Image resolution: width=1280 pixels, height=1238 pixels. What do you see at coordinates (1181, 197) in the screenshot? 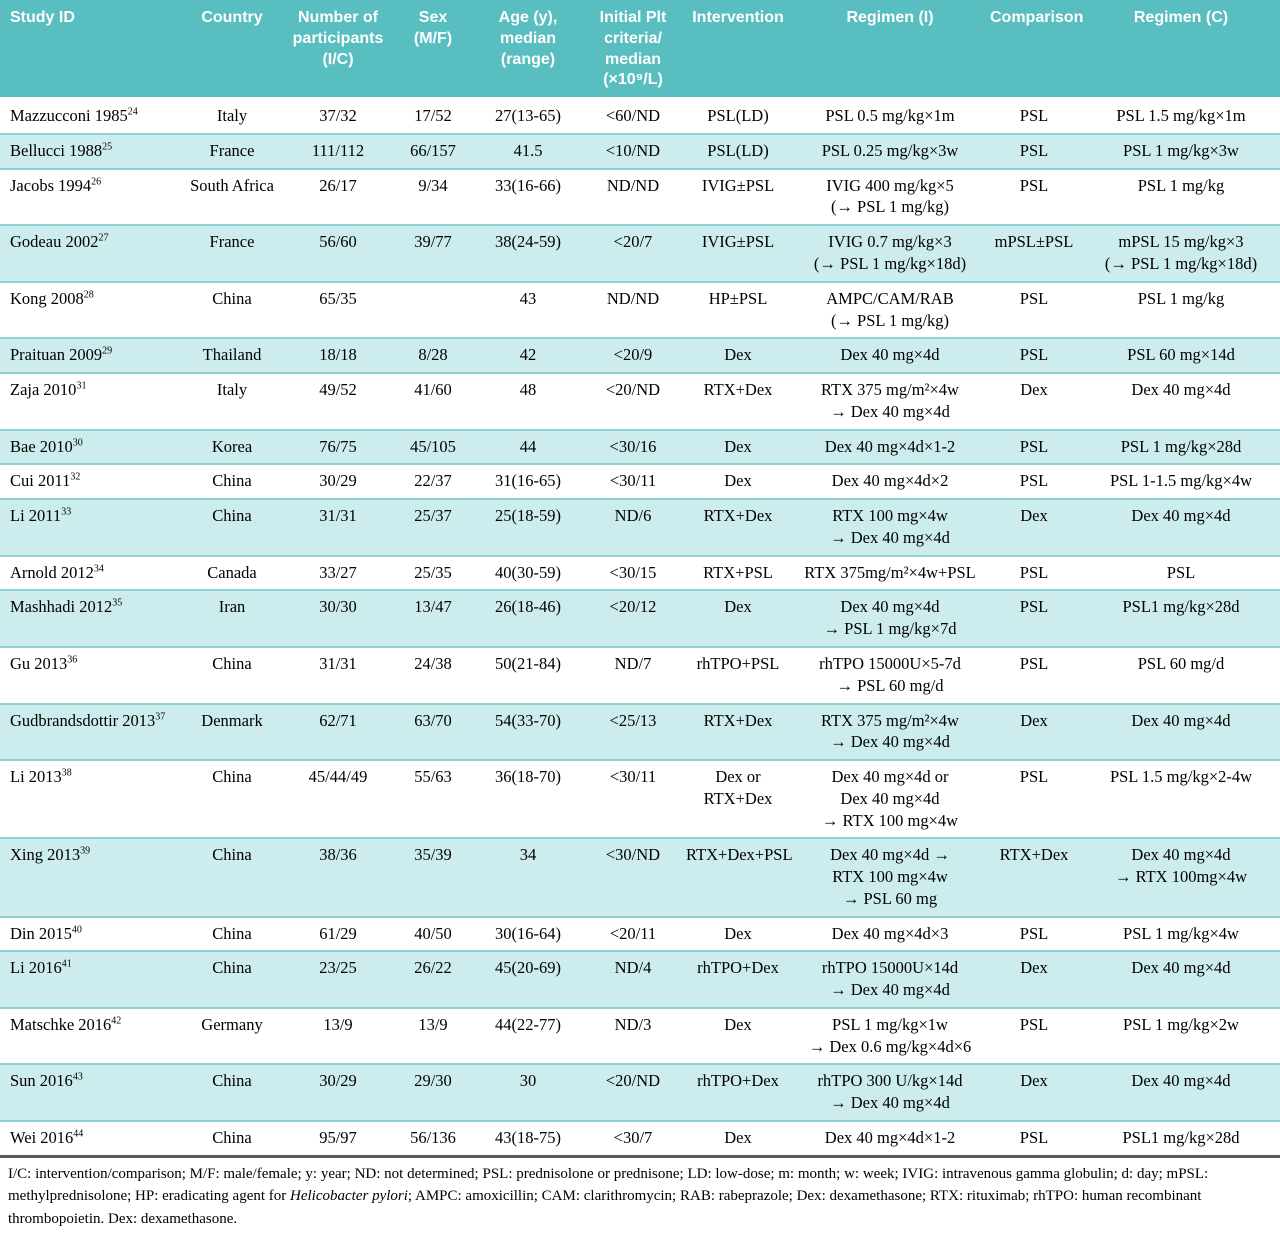
I see `cell-regimen_c: PSL 1 mg/kg` at bounding box center [1181, 197].